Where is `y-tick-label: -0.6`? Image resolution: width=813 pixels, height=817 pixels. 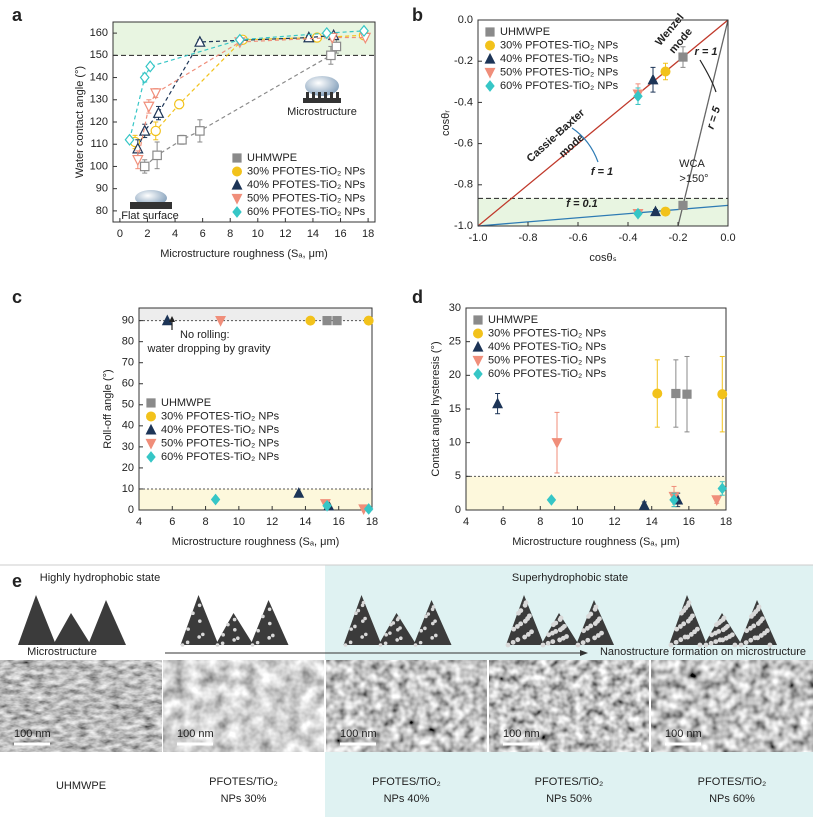
y-tick-label: -0.6 is located at coordinates (463, 144).